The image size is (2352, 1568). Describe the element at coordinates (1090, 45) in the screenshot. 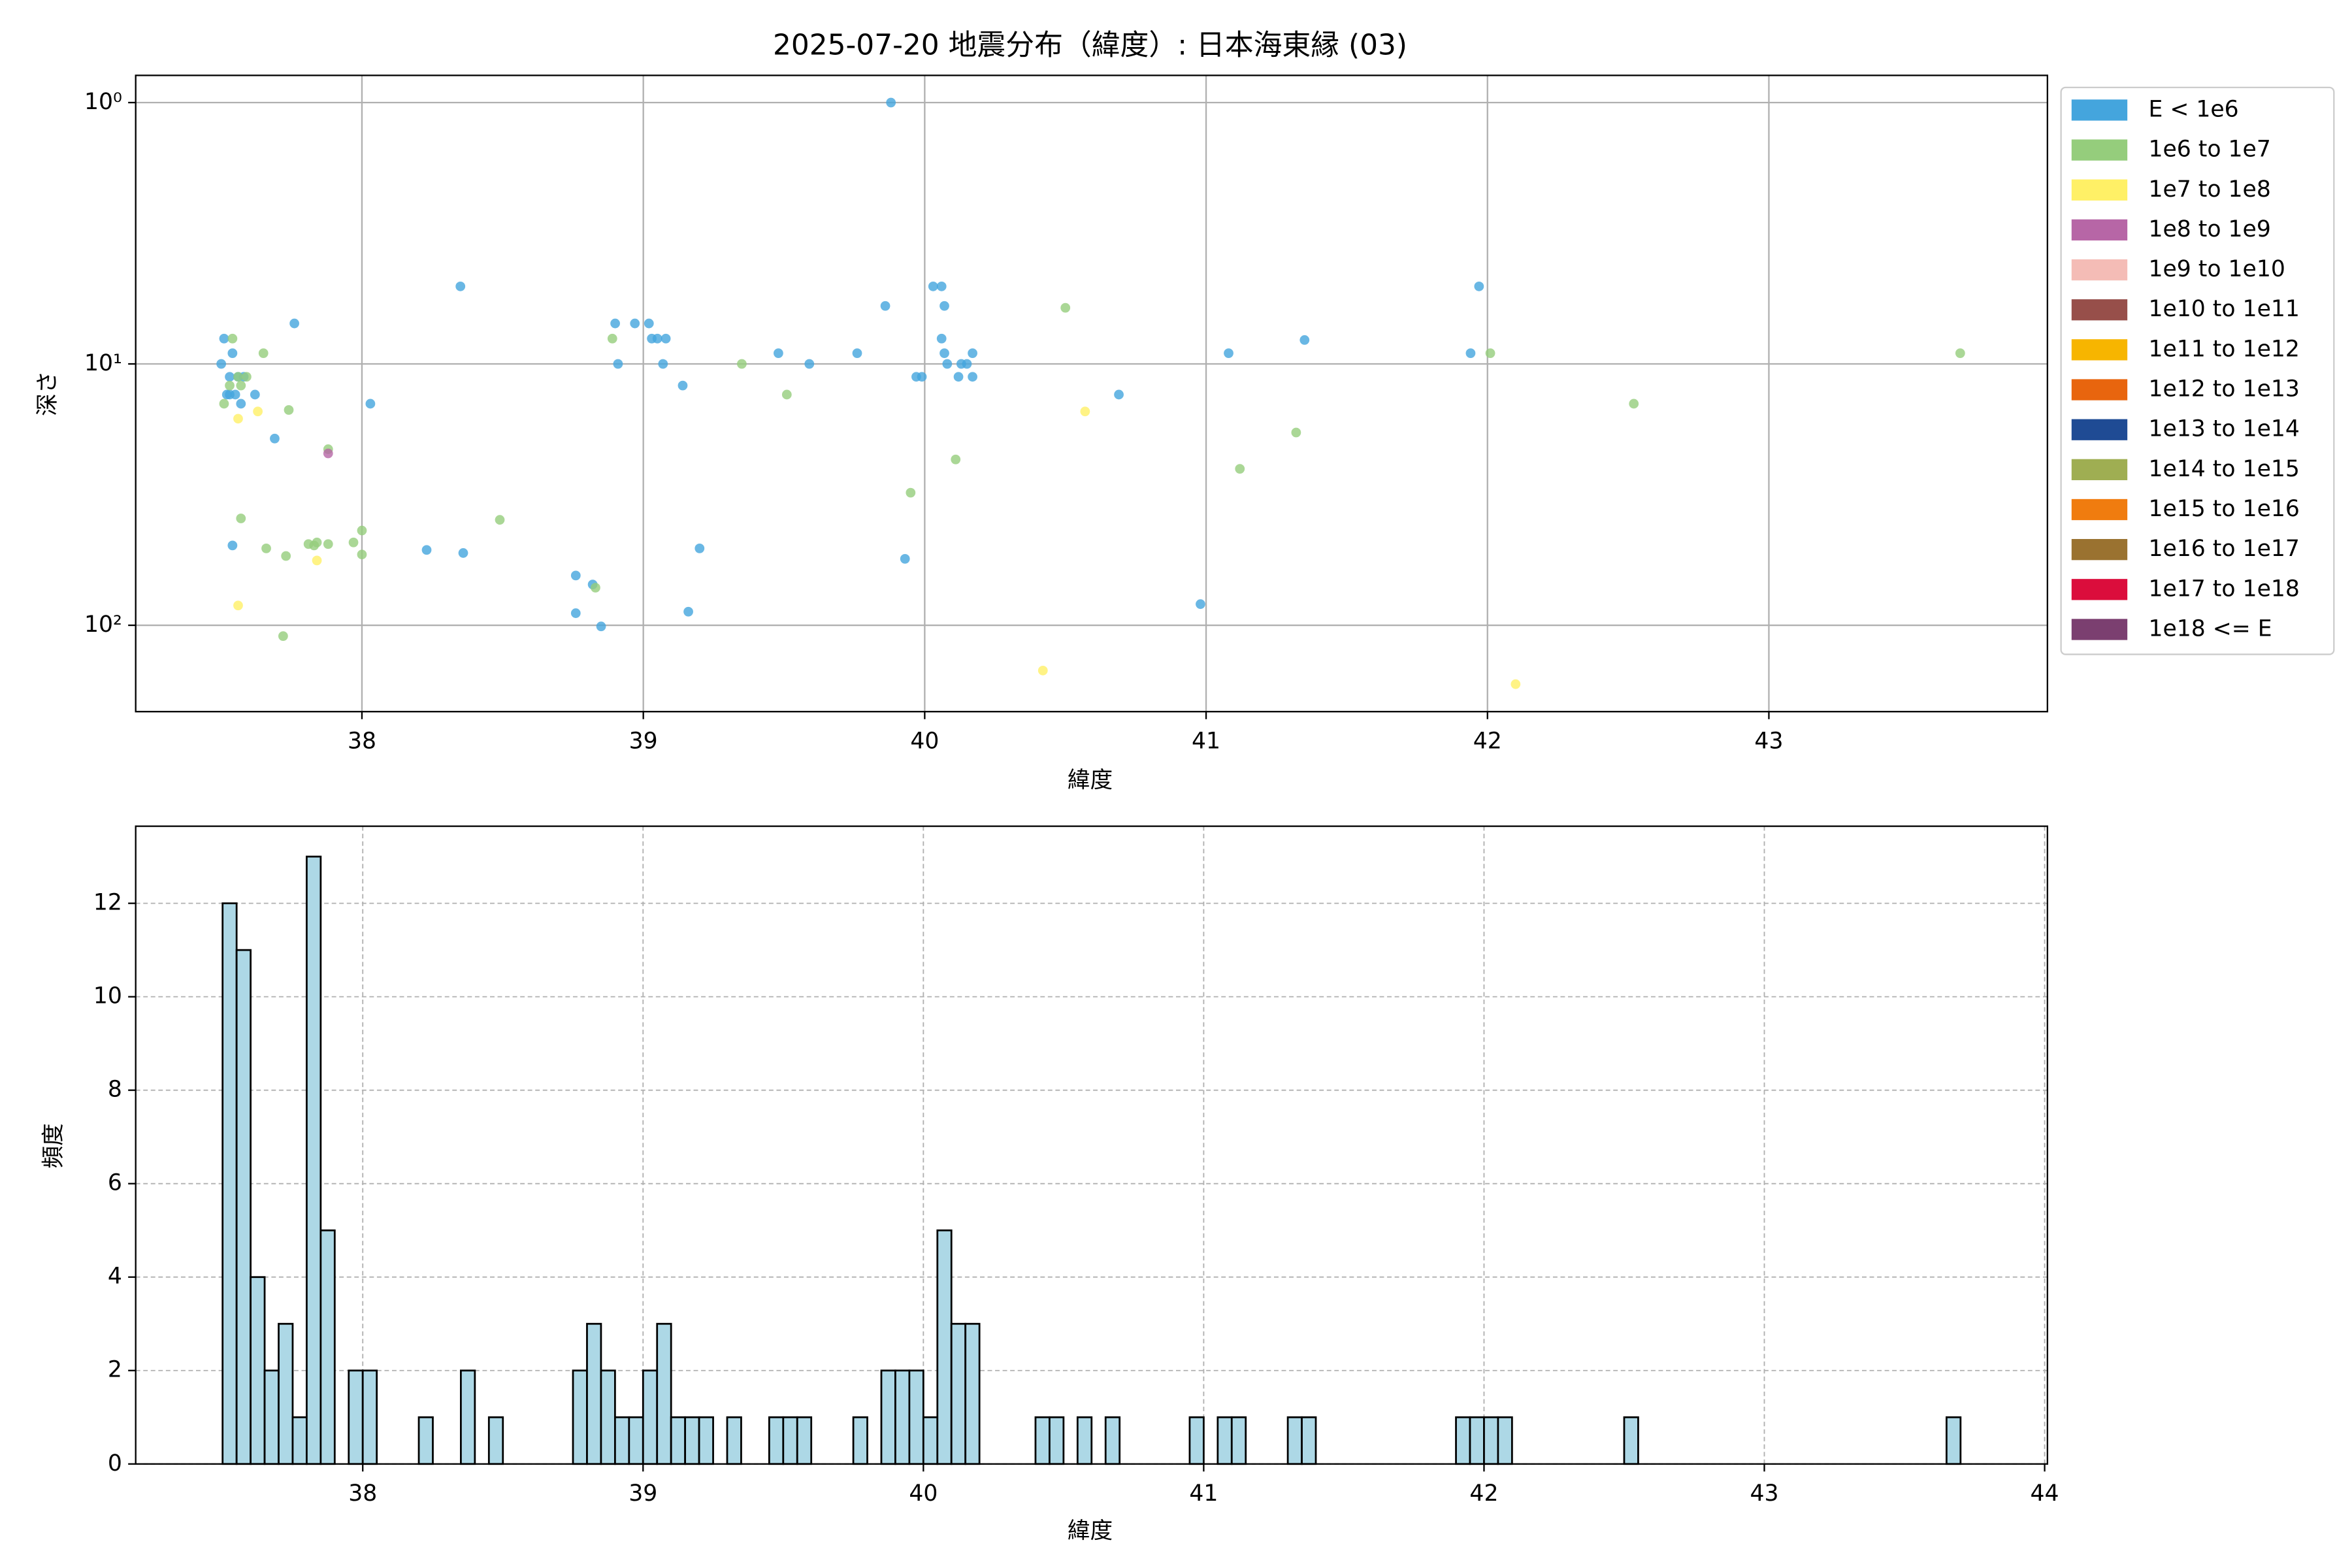

I see `chart-title: 2025-07-20 地震分布（緯度）: 日本海東縁 (03)` at that location.